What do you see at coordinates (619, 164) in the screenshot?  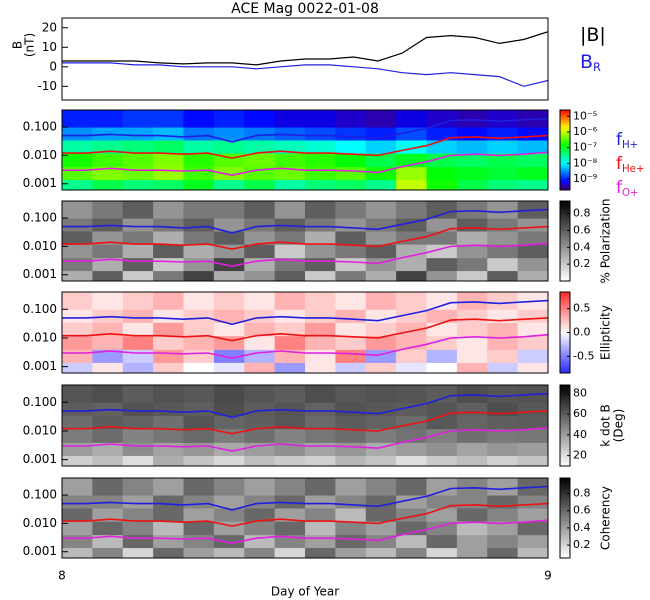 I see `legend-name: f` at bounding box center [619, 164].